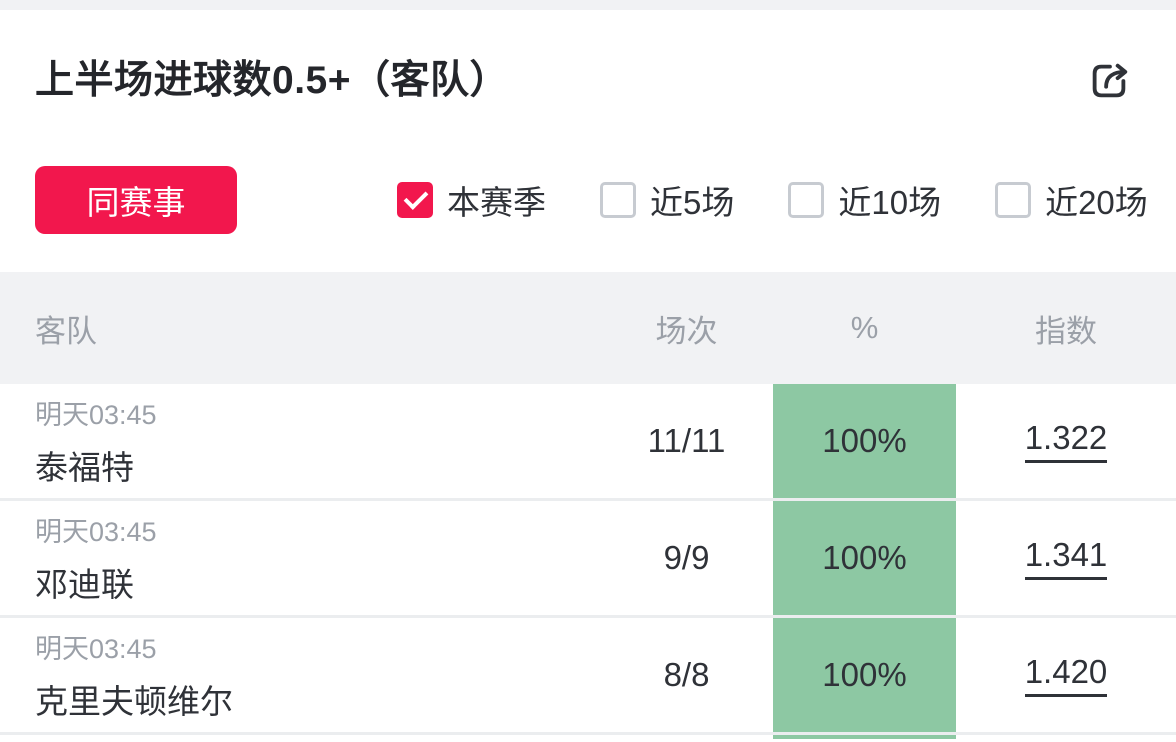  I want to click on checkbox-label: 近10场, so click(890, 202).